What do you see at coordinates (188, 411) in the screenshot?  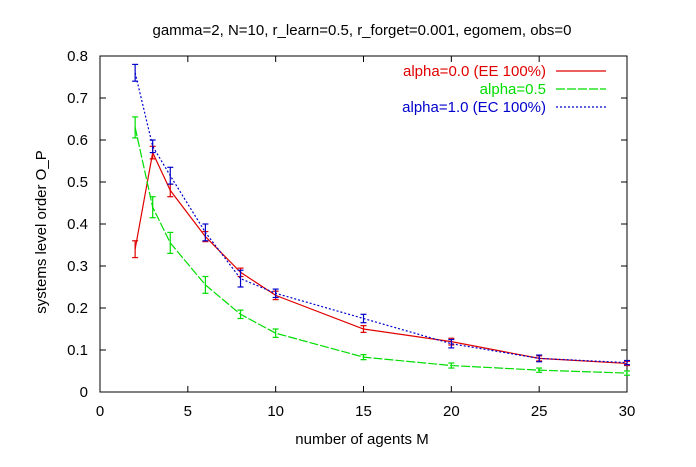 I see `x-tick-label: 5` at bounding box center [188, 411].